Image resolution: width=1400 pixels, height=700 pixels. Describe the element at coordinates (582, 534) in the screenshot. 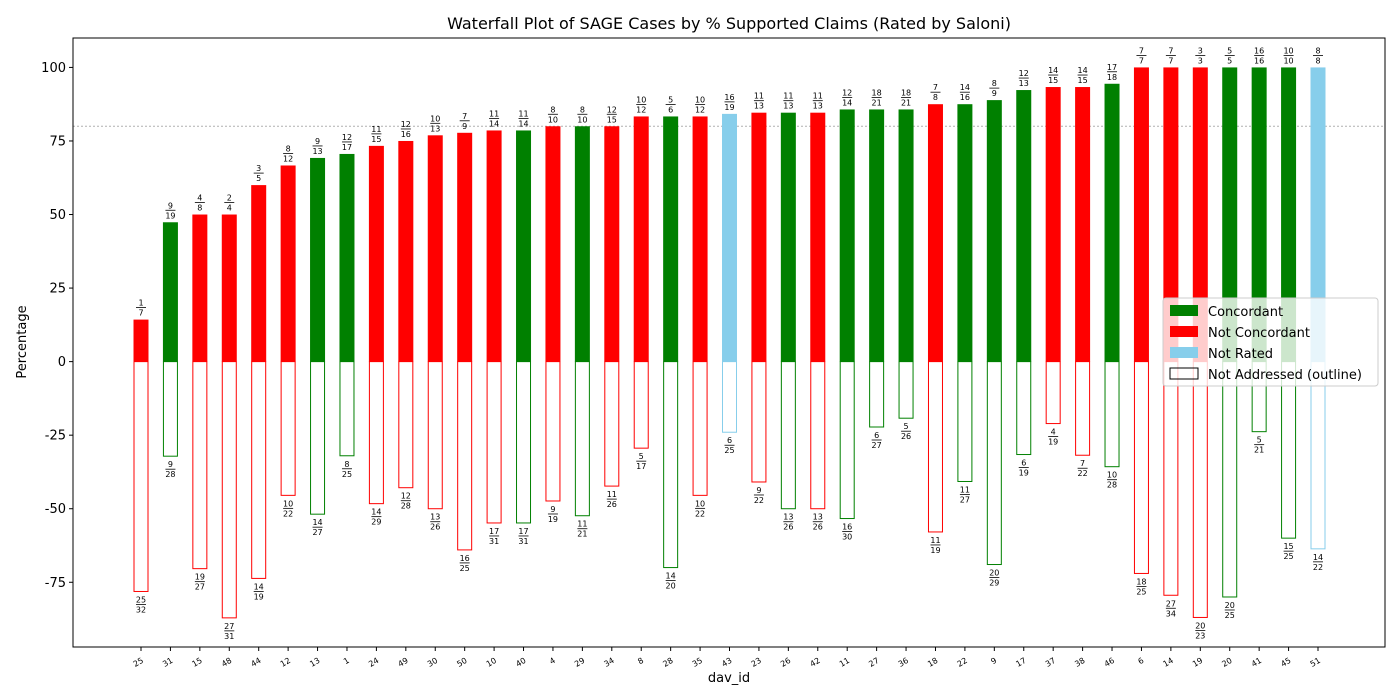

I see `not-addressed-label-29-denominator: 21` at that location.